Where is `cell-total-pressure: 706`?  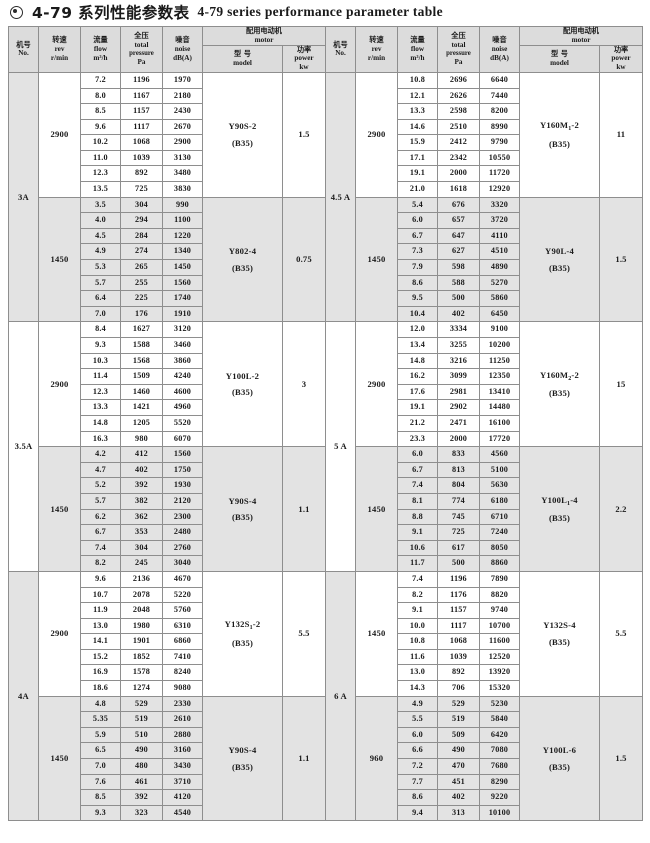 cell-total-pressure: 706 is located at coordinates (458, 688).